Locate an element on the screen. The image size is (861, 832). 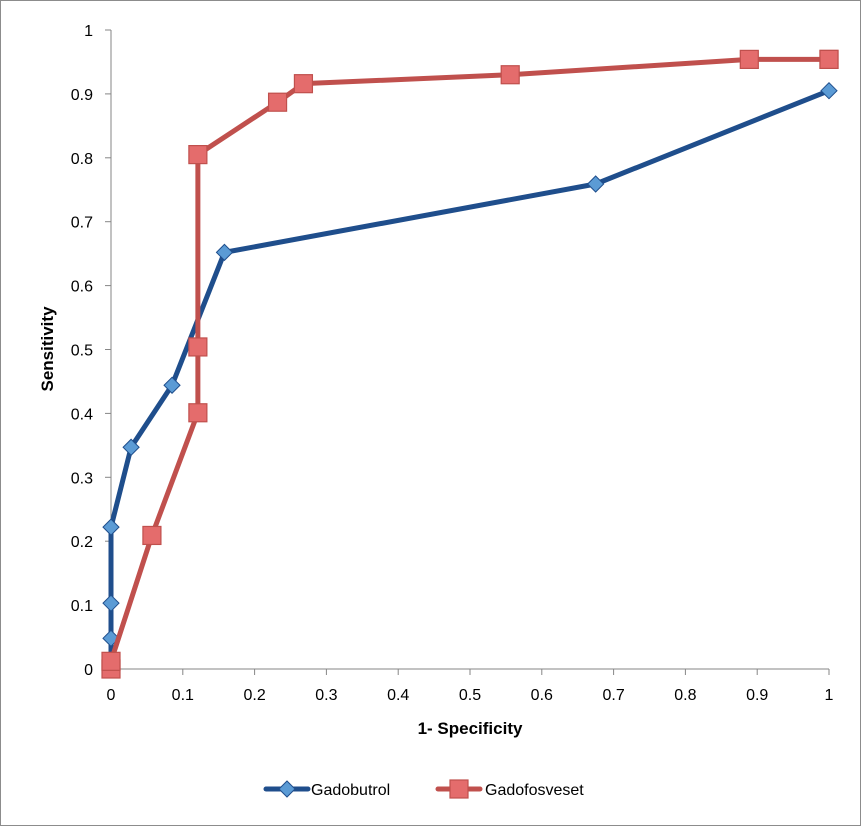
y-tick-label: 0.8 is located at coordinates (82, 159).